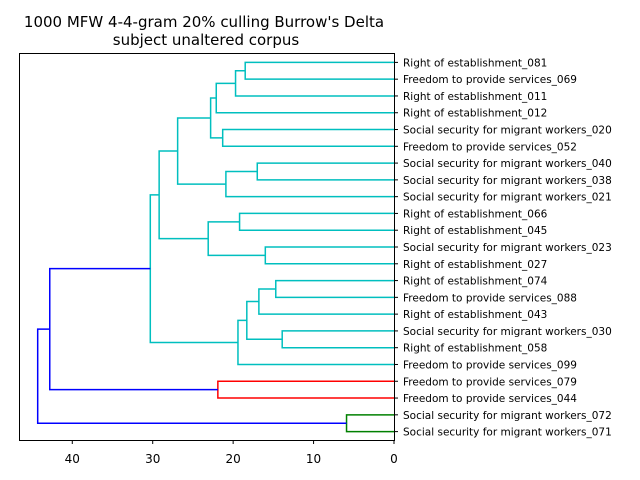 This screenshot has height=480, width=640. I want to click on x-tick-label: 30, so click(152, 459).